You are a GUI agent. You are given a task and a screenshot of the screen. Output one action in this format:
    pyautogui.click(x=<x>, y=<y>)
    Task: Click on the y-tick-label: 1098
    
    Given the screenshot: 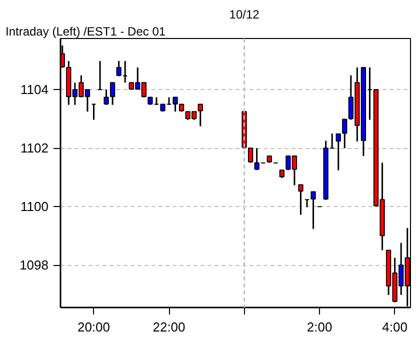 What is the action you would take?
    pyautogui.click(x=34, y=265)
    